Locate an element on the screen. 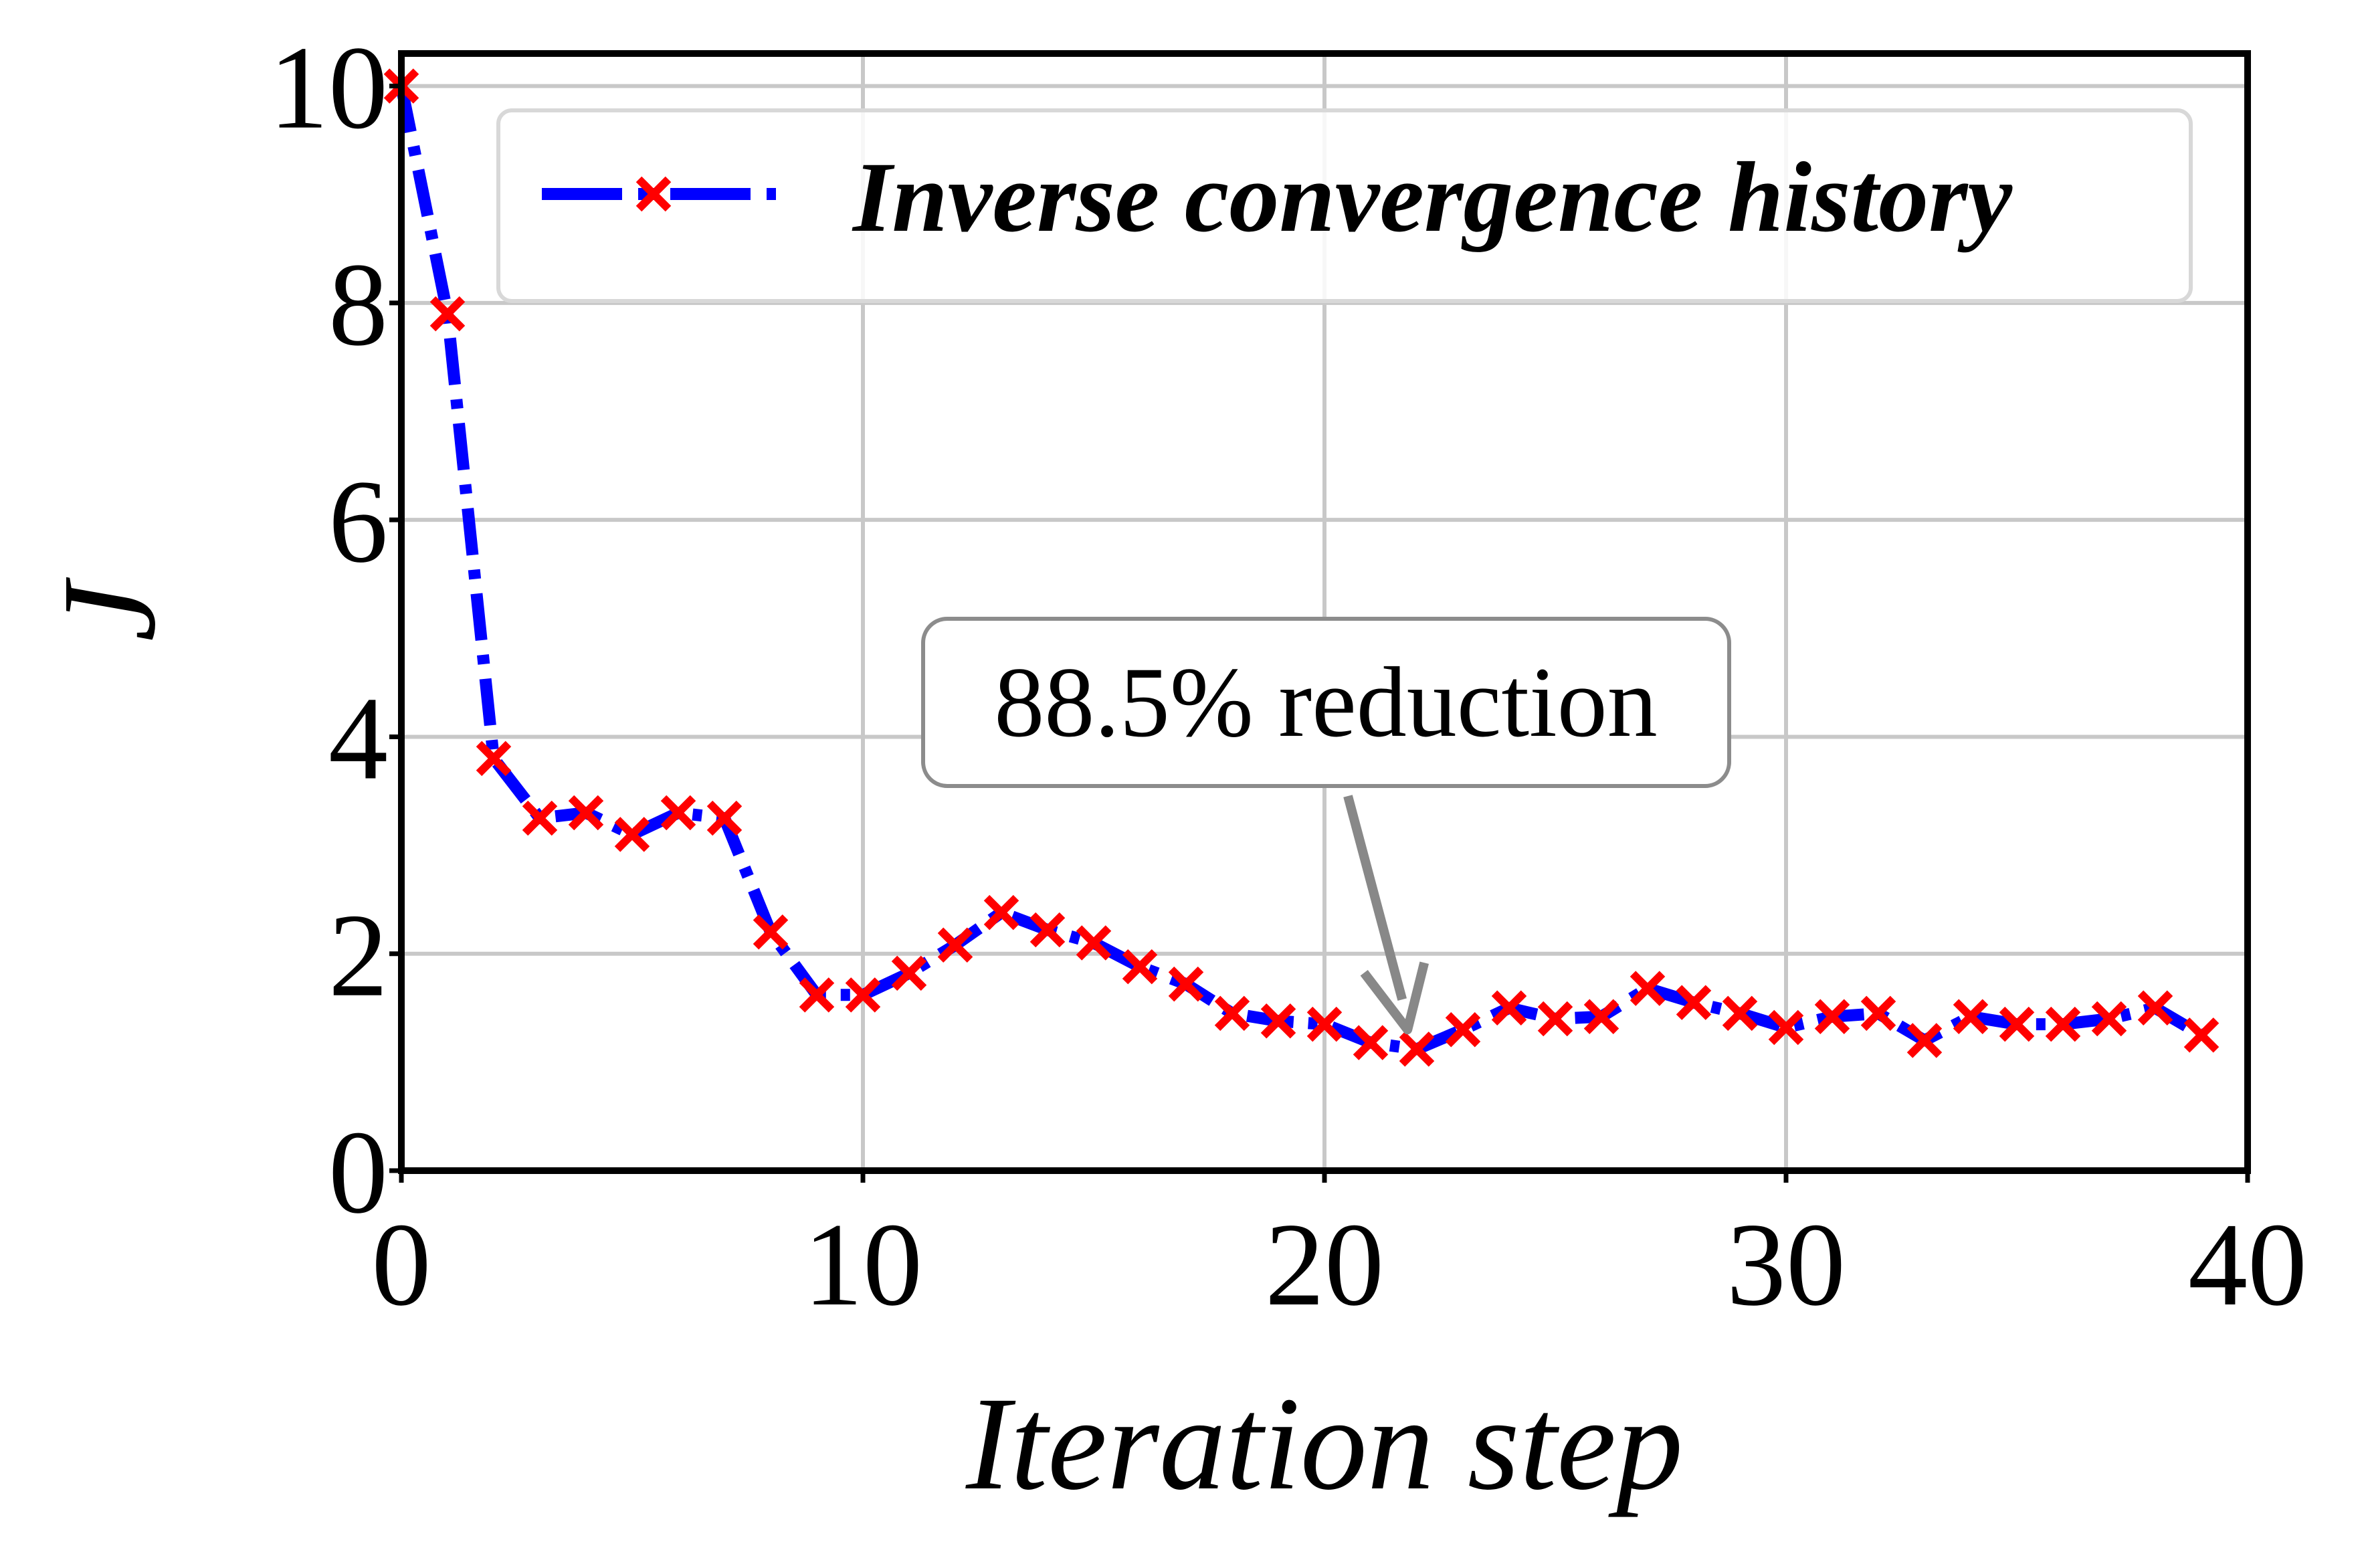  annotation-box is located at coordinates (1326, 702).